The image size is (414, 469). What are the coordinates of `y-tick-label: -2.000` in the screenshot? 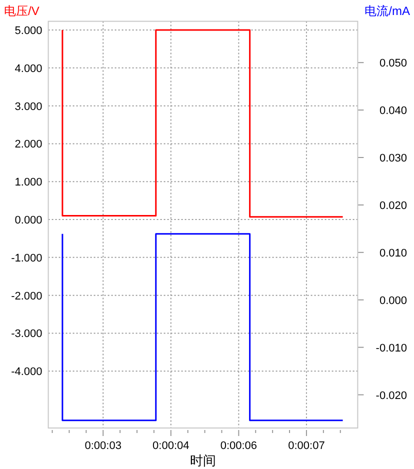 It's located at (26, 296).